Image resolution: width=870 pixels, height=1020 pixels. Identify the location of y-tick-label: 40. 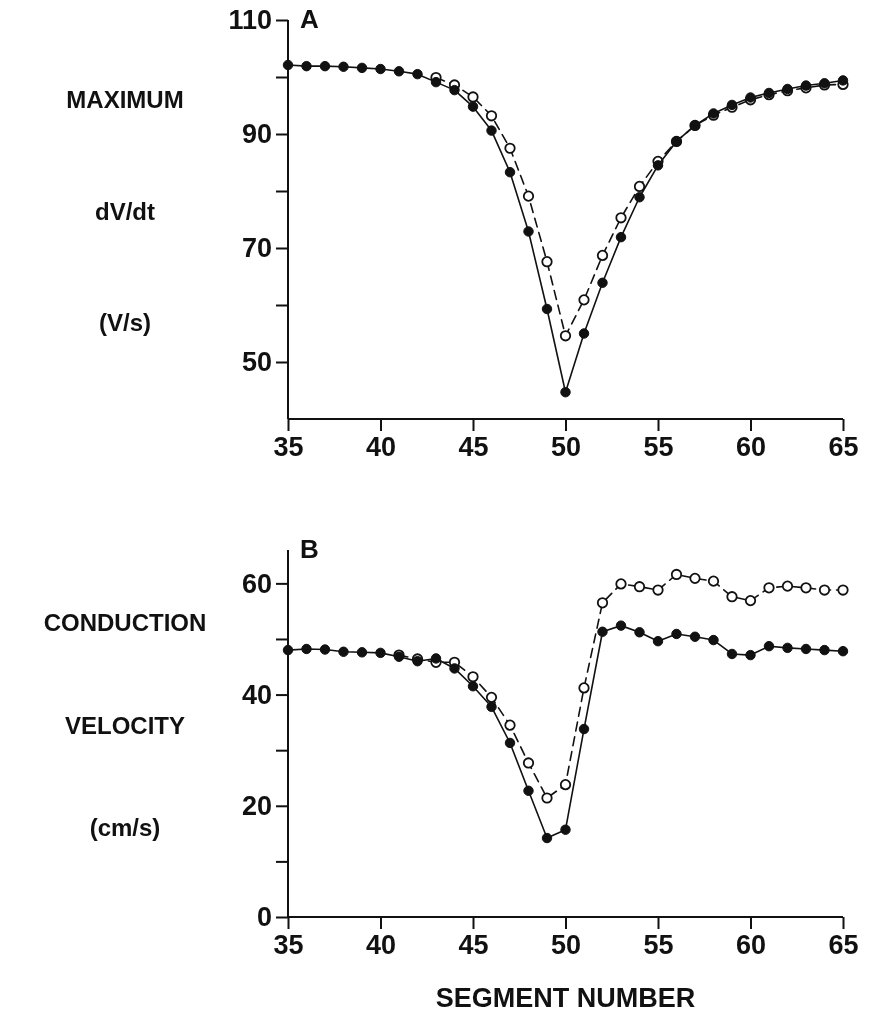
(256, 694).